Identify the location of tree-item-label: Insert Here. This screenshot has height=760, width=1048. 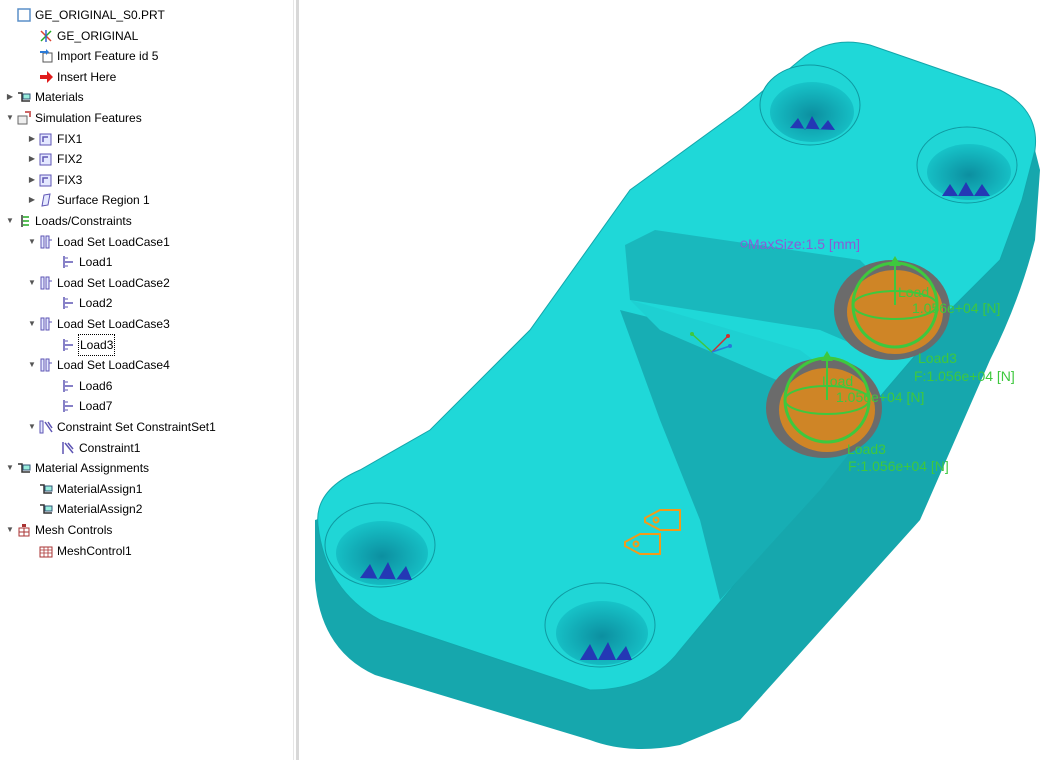
(87, 76).